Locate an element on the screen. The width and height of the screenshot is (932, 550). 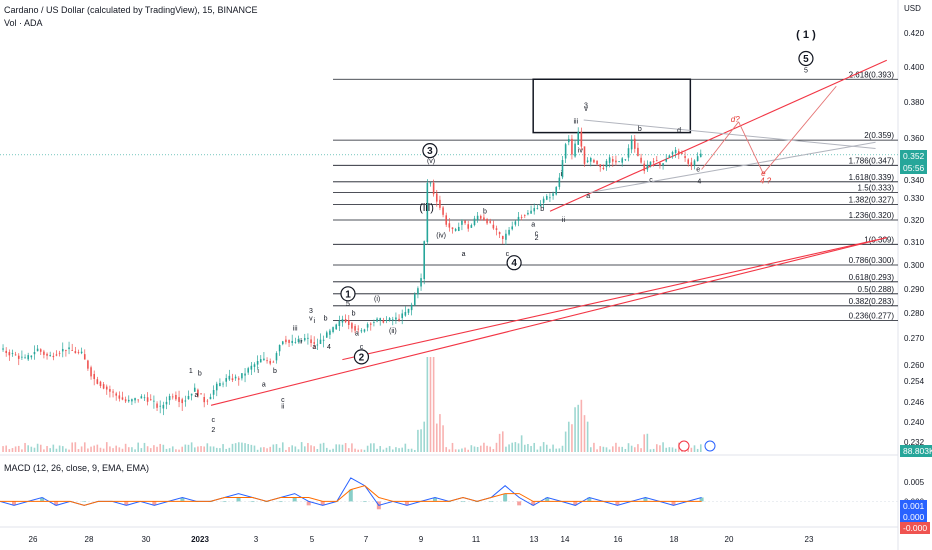
wave-label: c is located at coordinates (651, 180).